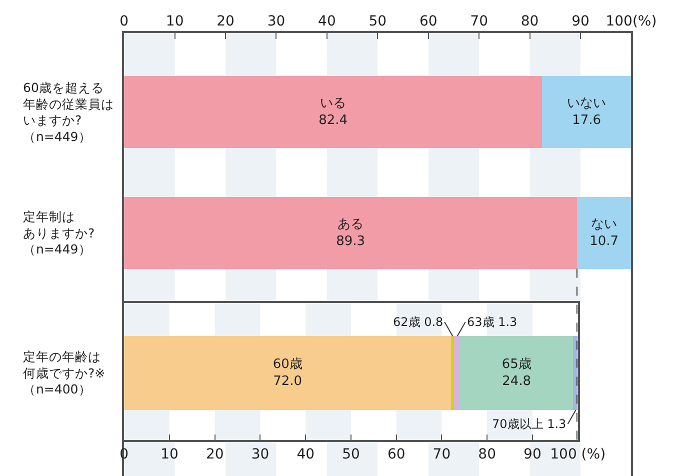 The height and width of the screenshot is (476, 684). Describe the element at coordinates (59, 232) in the screenshot. I see `y-tick-label: 定年制はありますか?（n=449）` at that location.